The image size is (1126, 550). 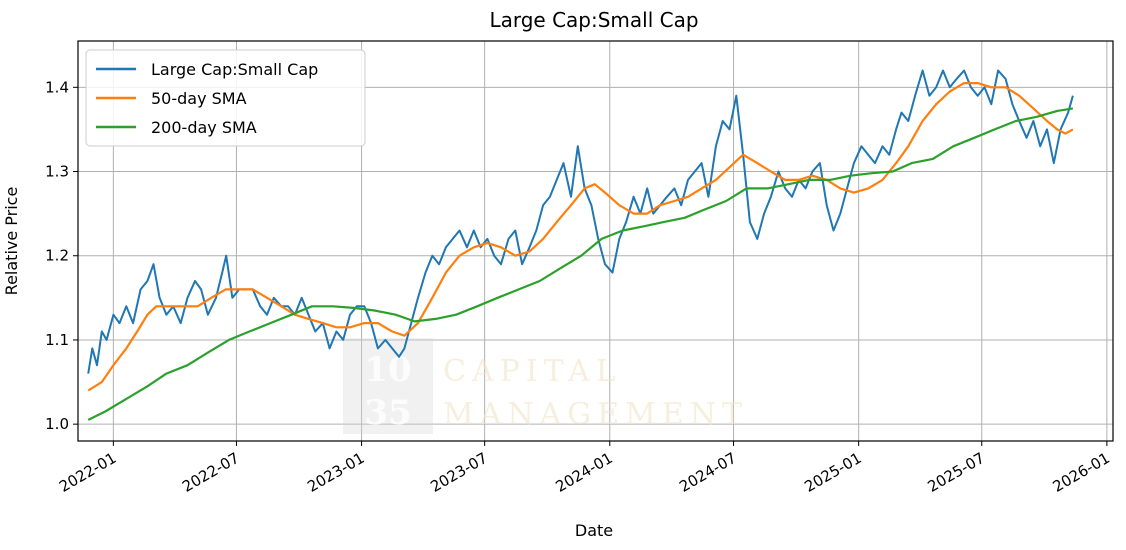 What do you see at coordinates (87, 472) in the screenshot?
I see `x-tick-label: 2022-01` at bounding box center [87, 472].